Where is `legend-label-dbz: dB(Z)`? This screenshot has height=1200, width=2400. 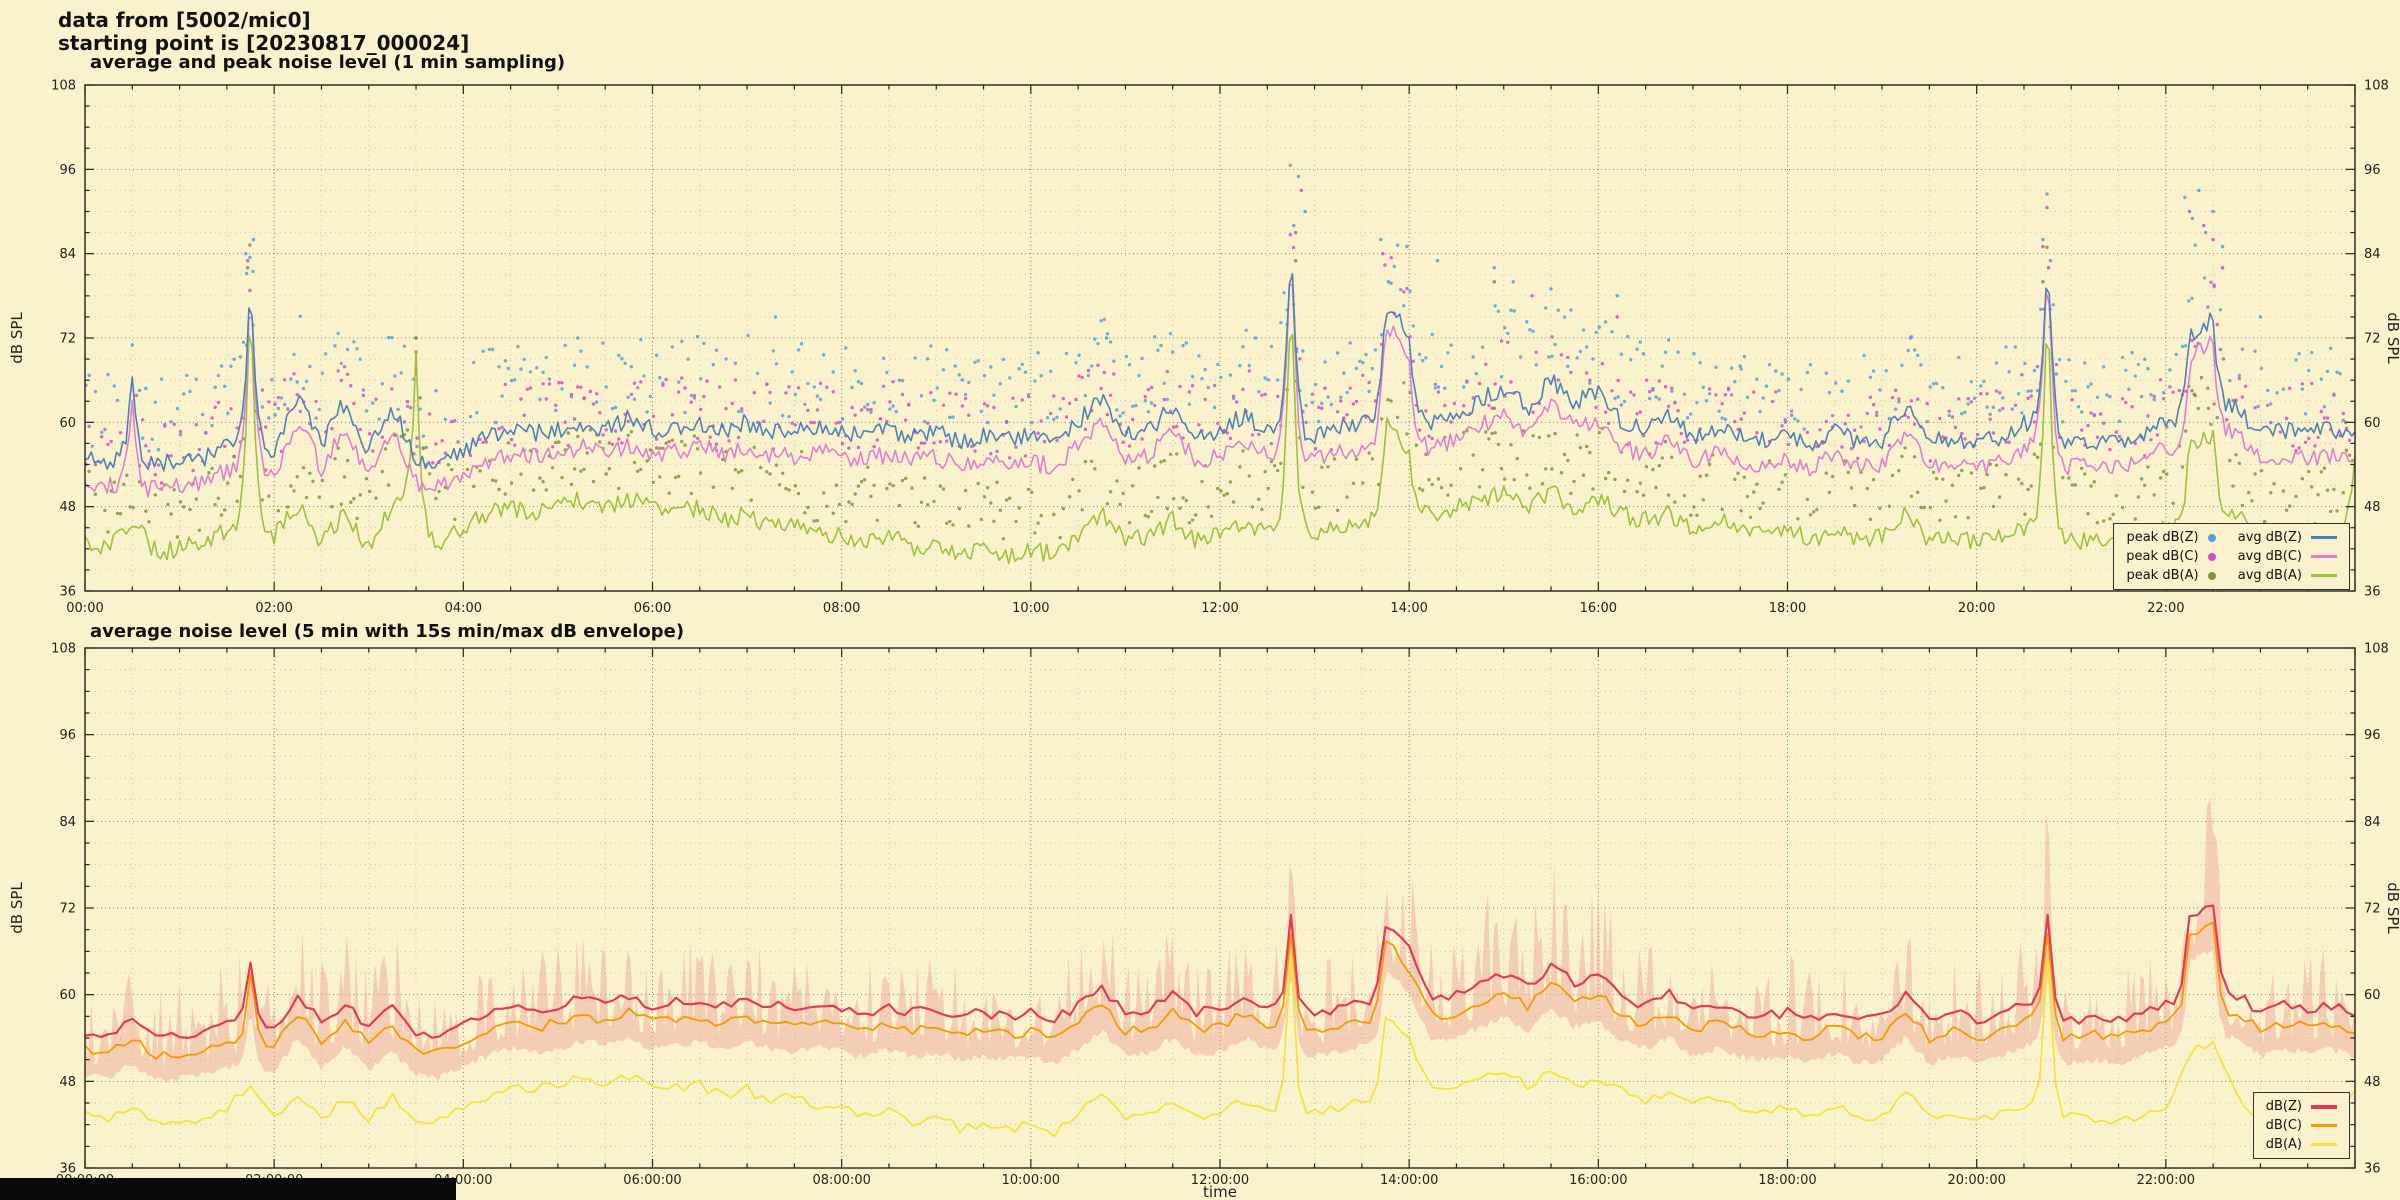
legend-label-dbz: dB(Z) is located at coordinates (2283, 1106).